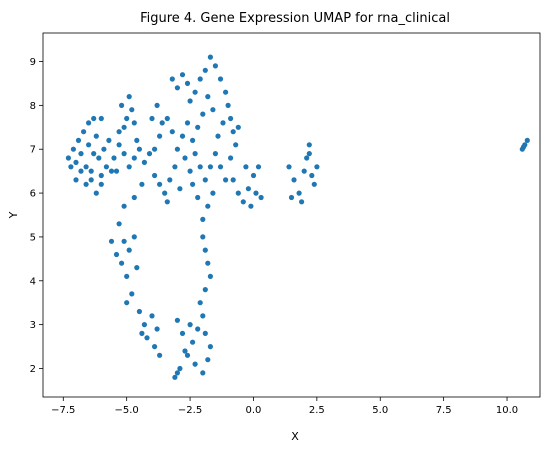 The width and height of the screenshot is (554, 453). Describe the element at coordinates (295, 436) in the screenshot. I see `x-axis-label: X` at that location.